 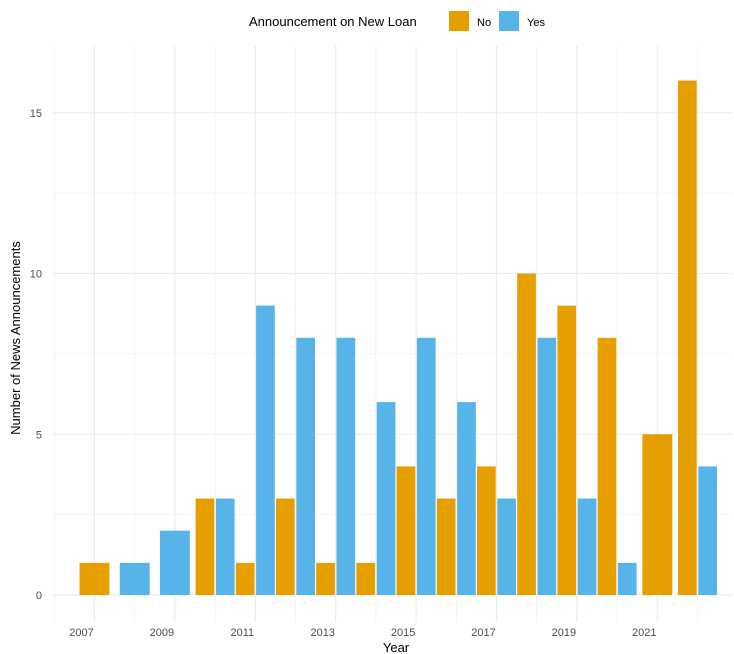 I want to click on legend-swatch-yes, so click(x=509, y=21).